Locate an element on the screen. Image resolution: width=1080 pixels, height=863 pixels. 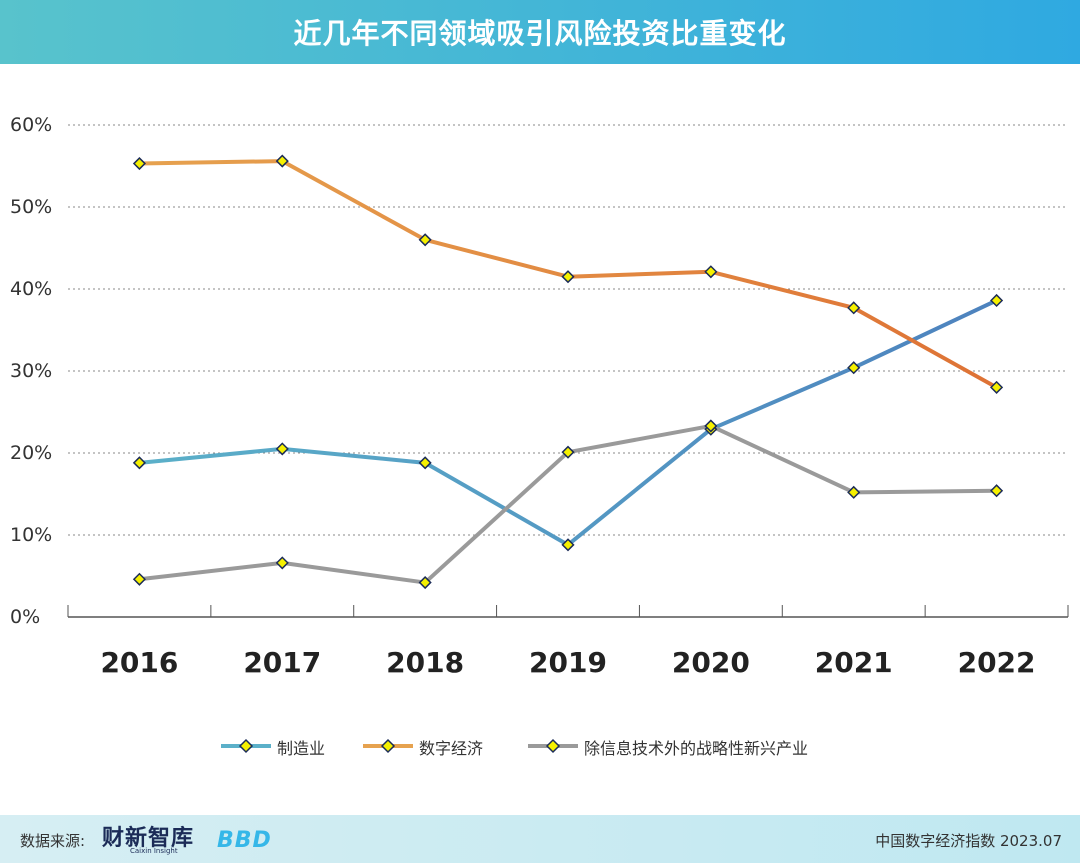
legend-label-emerging-industries: 除信息技术外的战略性新兴产业 is located at coordinates (696, 748).